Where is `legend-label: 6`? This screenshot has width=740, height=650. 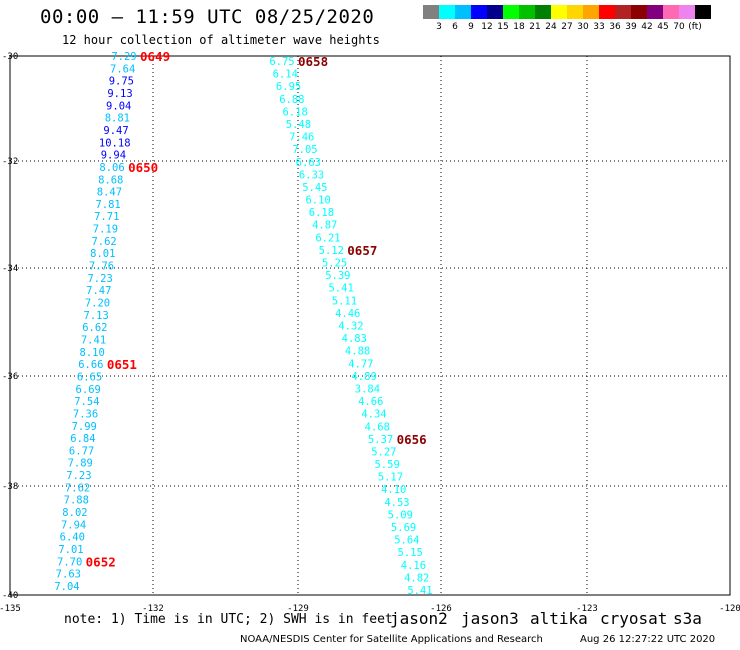 legend-label: 6 is located at coordinates (455, 27).